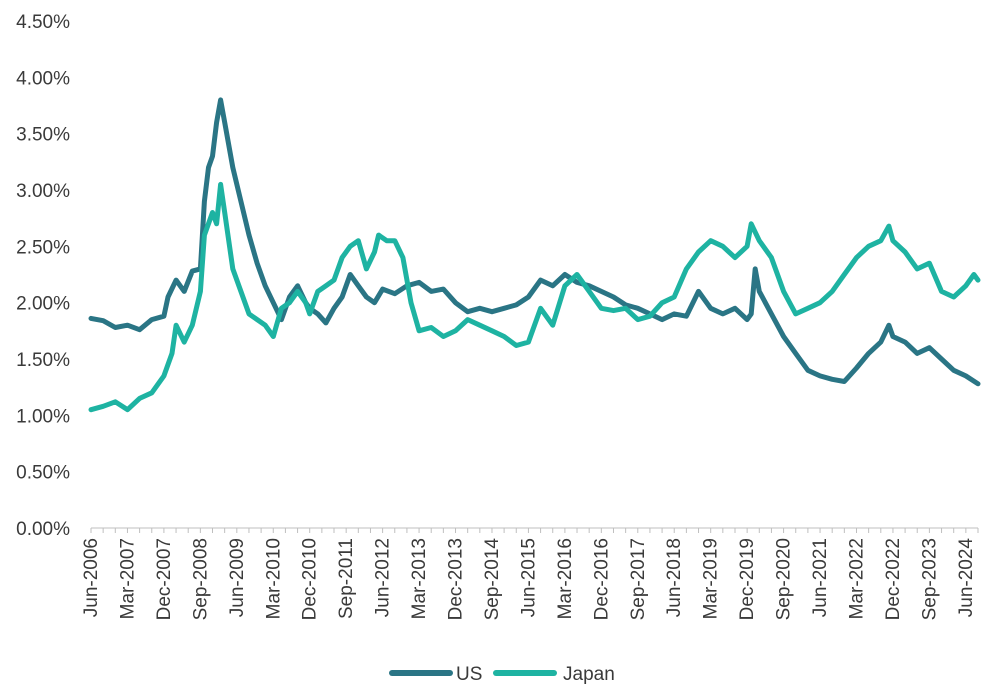  I want to click on legend: US Japan, so click(502, 674).